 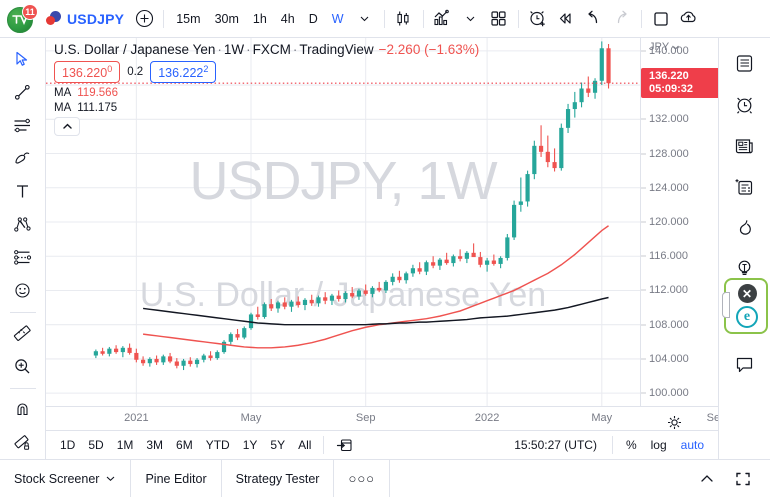 I want to click on fullscreen-icon, so click(x=743, y=478).